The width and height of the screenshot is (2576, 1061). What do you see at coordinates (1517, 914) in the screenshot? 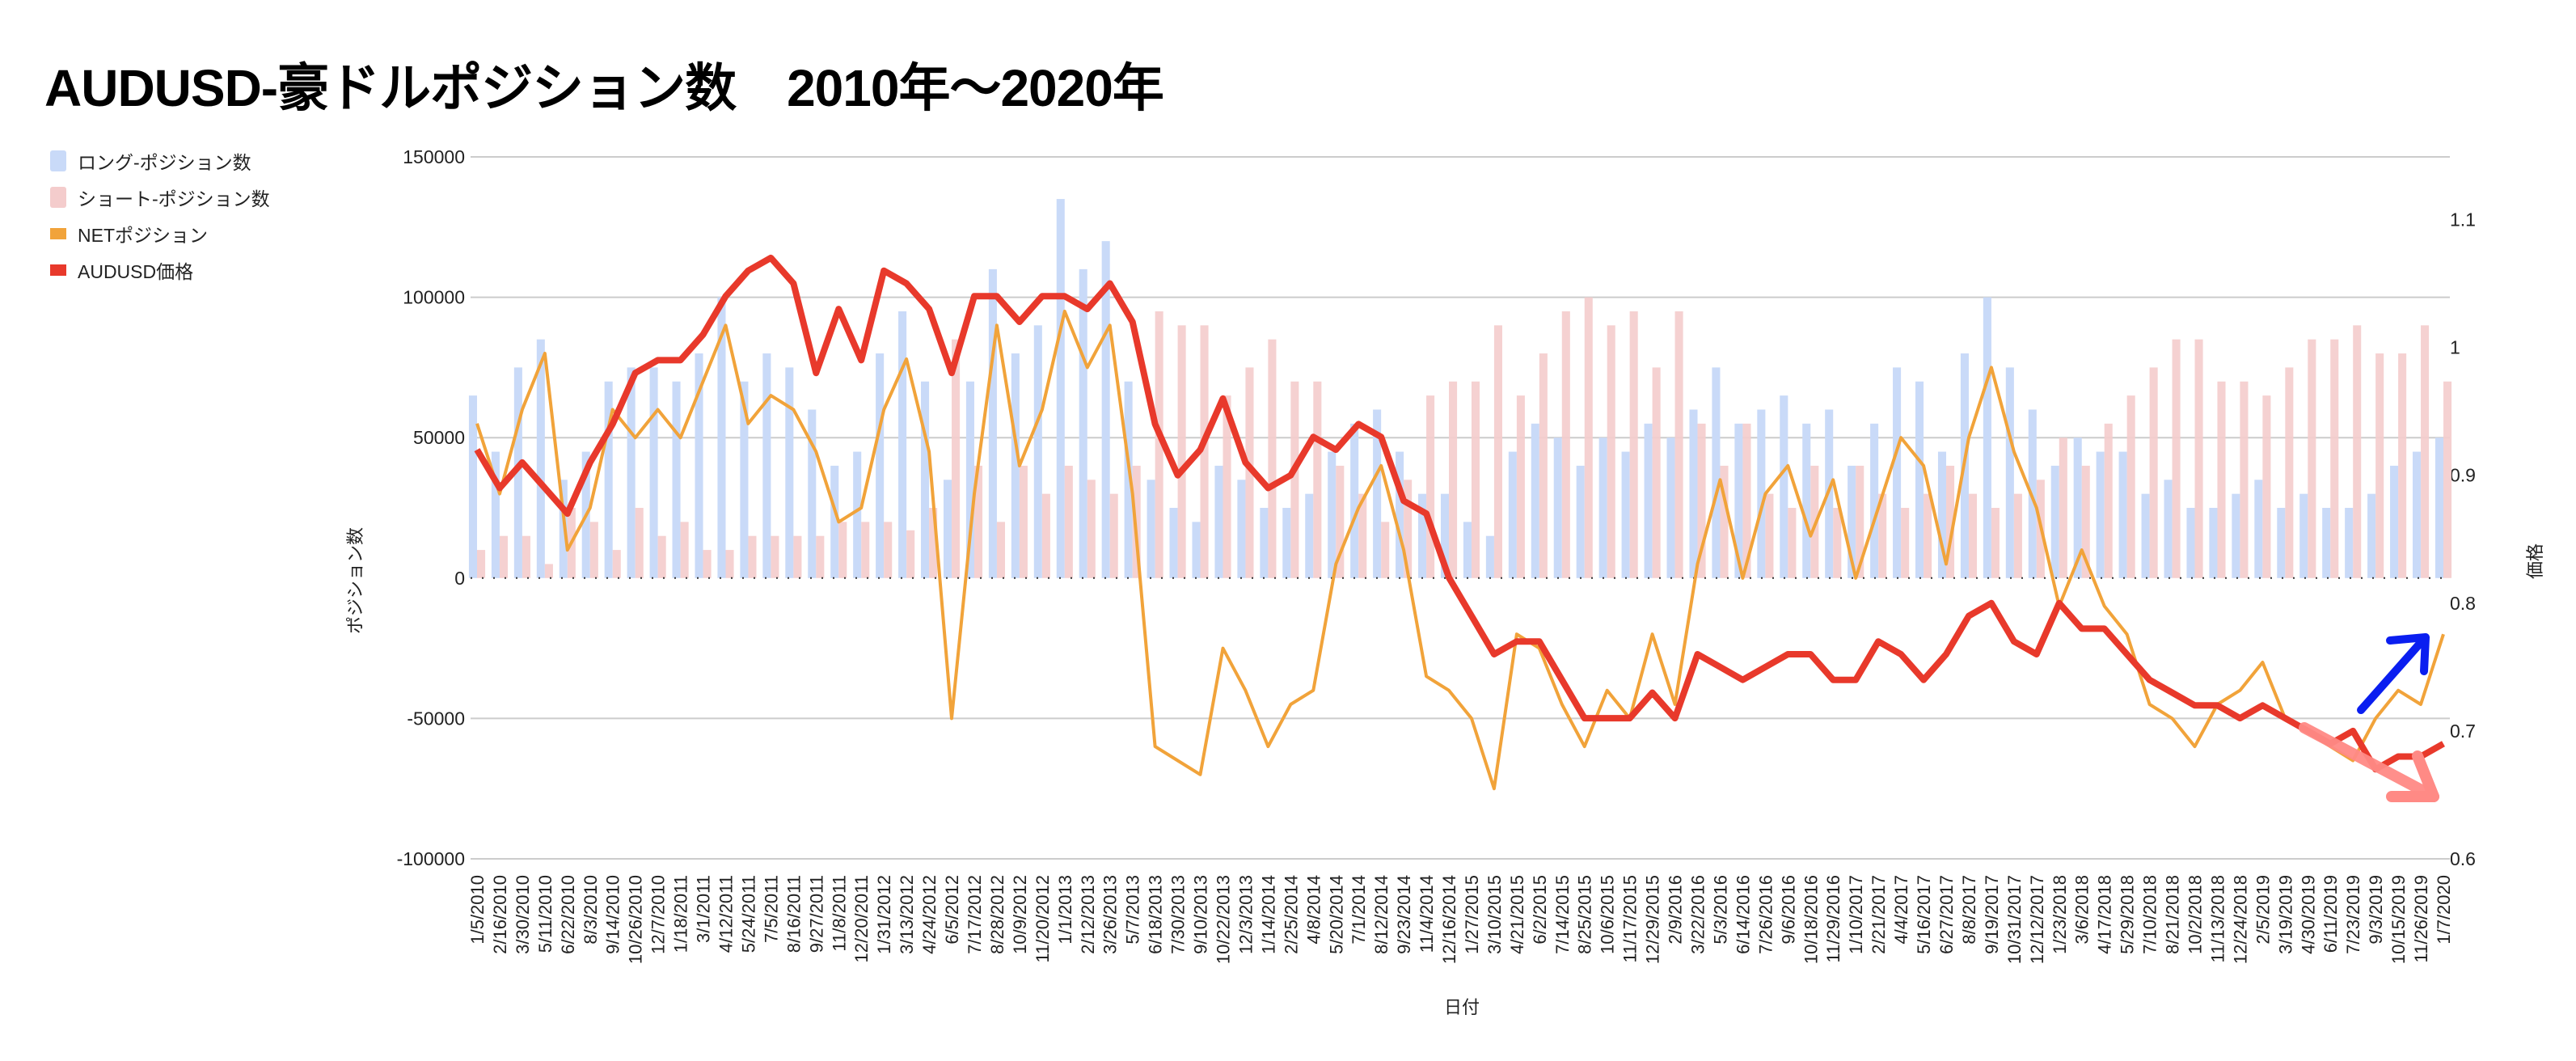
I see `x-tick-label: 4/21/2015` at bounding box center [1517, 914].